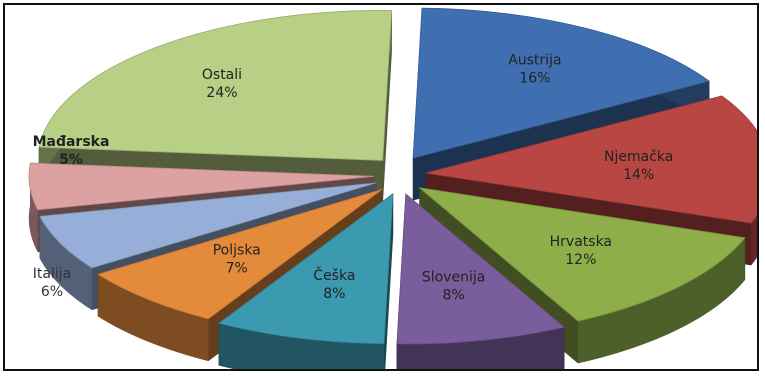  Describe the element at coordinates (534, 60) in the screenshot. I see `slice-label-austrija: Austrija` at that location.